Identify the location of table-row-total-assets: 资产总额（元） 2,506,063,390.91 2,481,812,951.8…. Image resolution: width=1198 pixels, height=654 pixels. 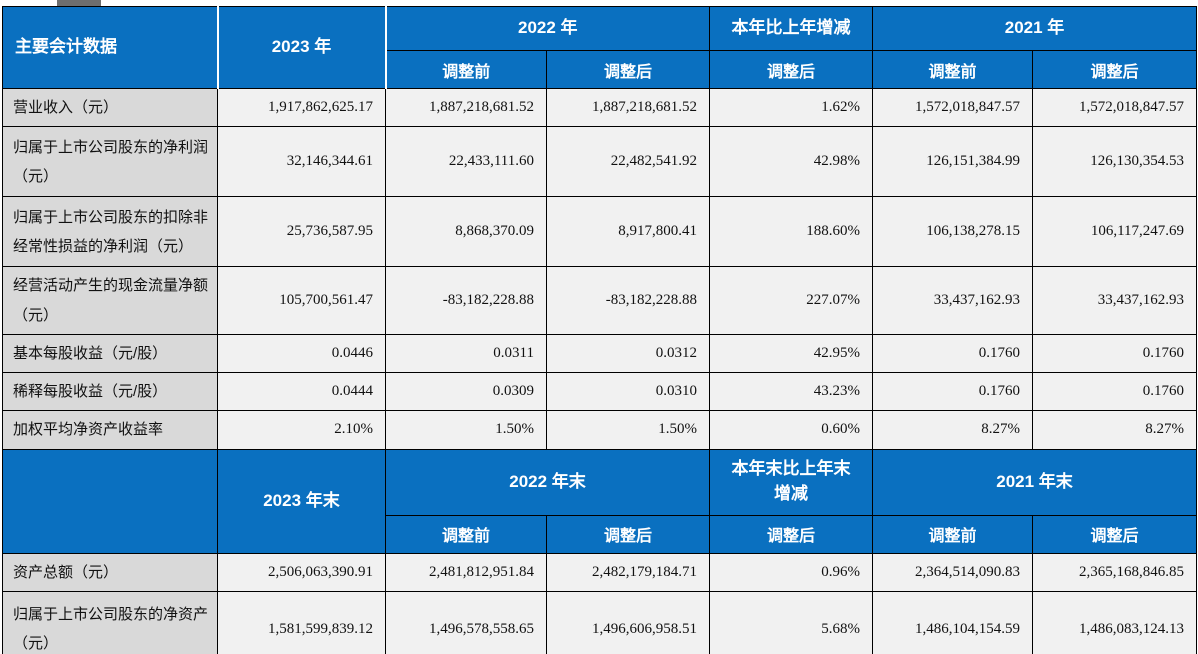
(600, 572).